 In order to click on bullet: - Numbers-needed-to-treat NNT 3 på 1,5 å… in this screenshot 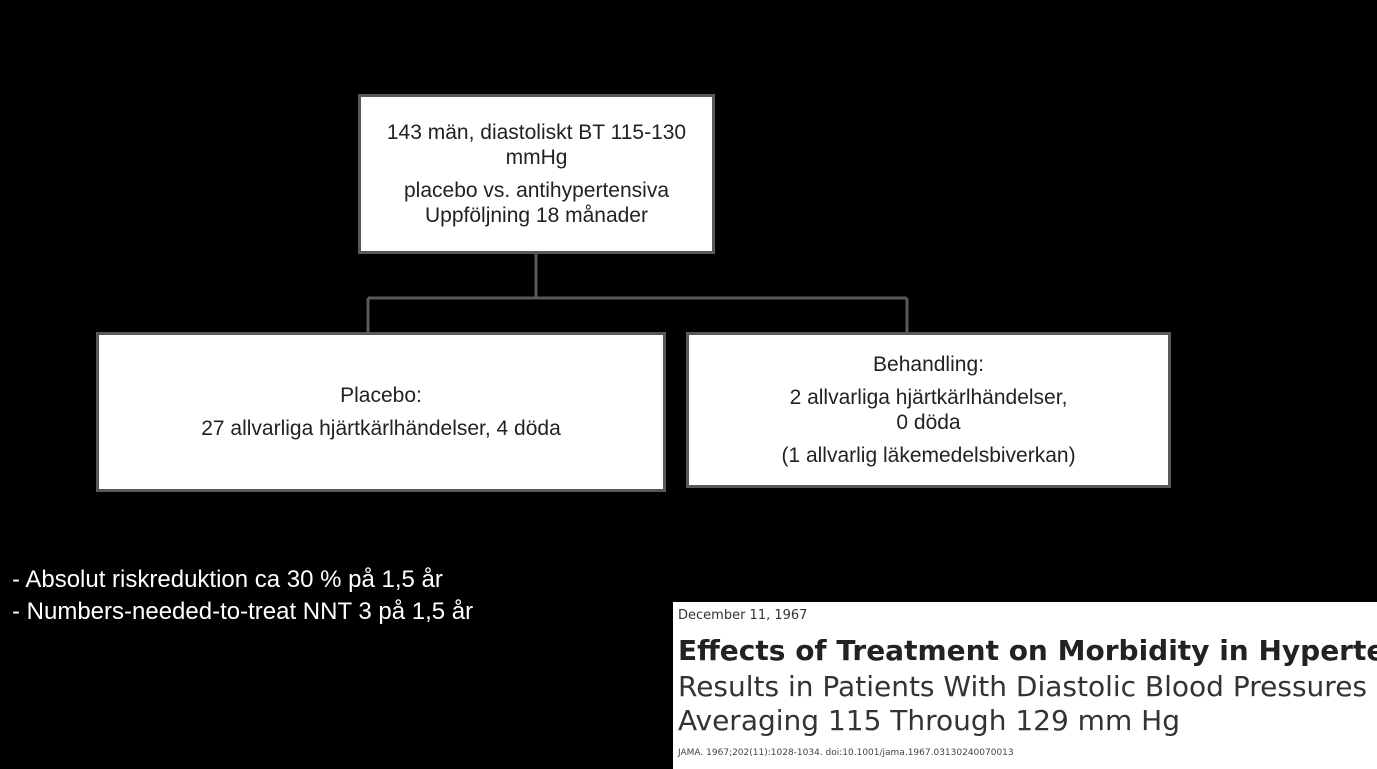, I will do `click(243, 611)`.